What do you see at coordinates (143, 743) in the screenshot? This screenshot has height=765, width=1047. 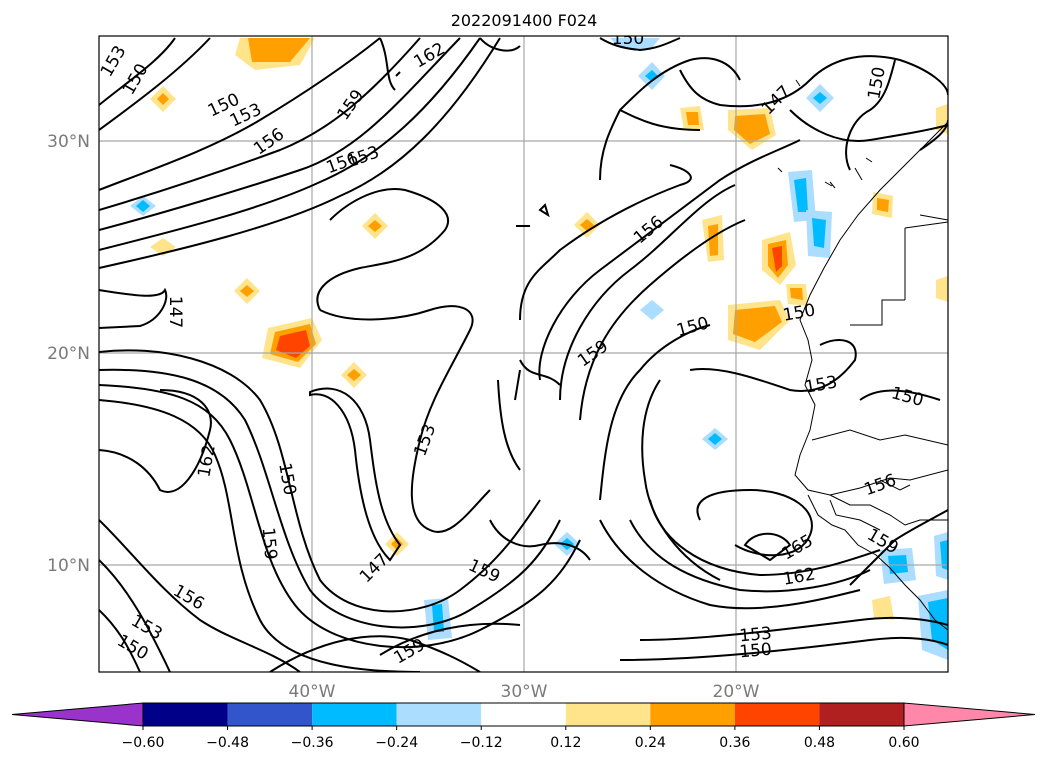 I see `colorbar-tick-label: −0.60` at bounding box center [143, 743].